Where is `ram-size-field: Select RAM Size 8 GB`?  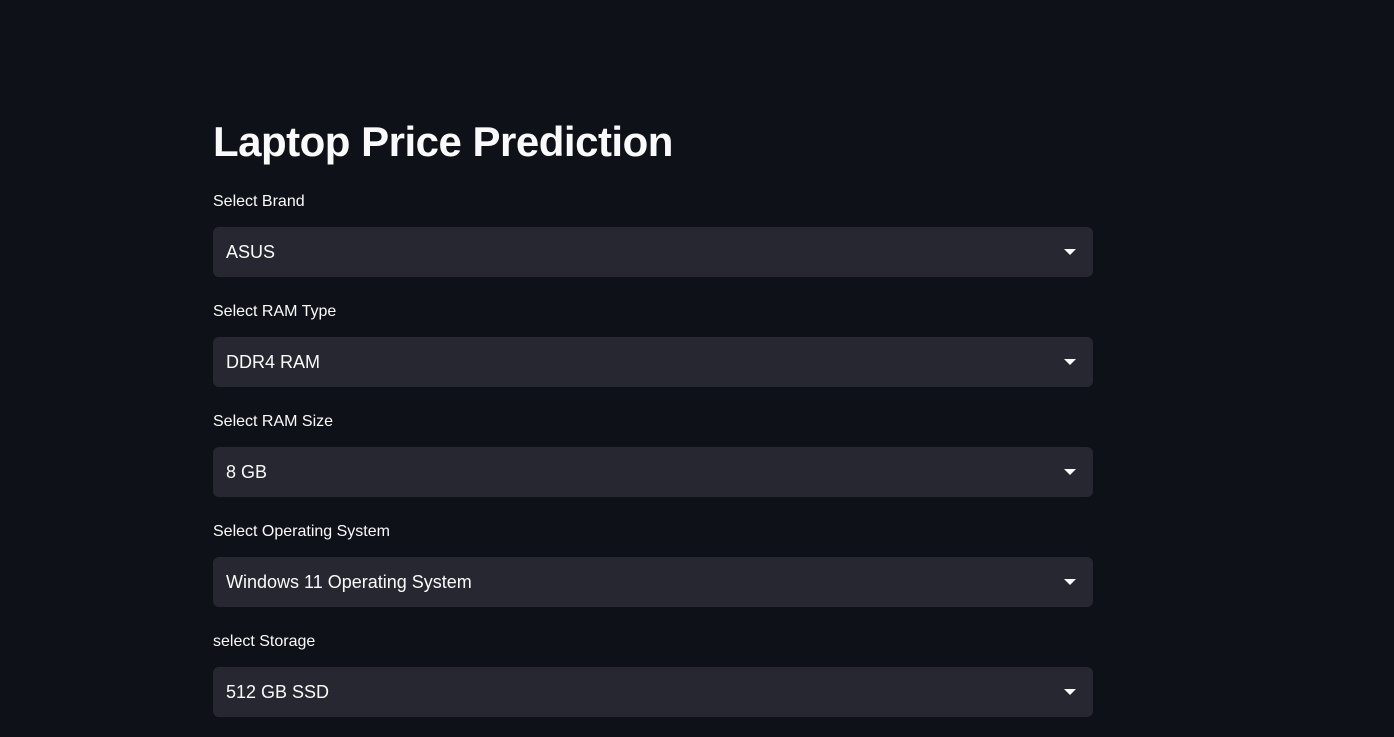 ram-size-field: Select RAM Size 8 GB is located at coordinates (653, 454).